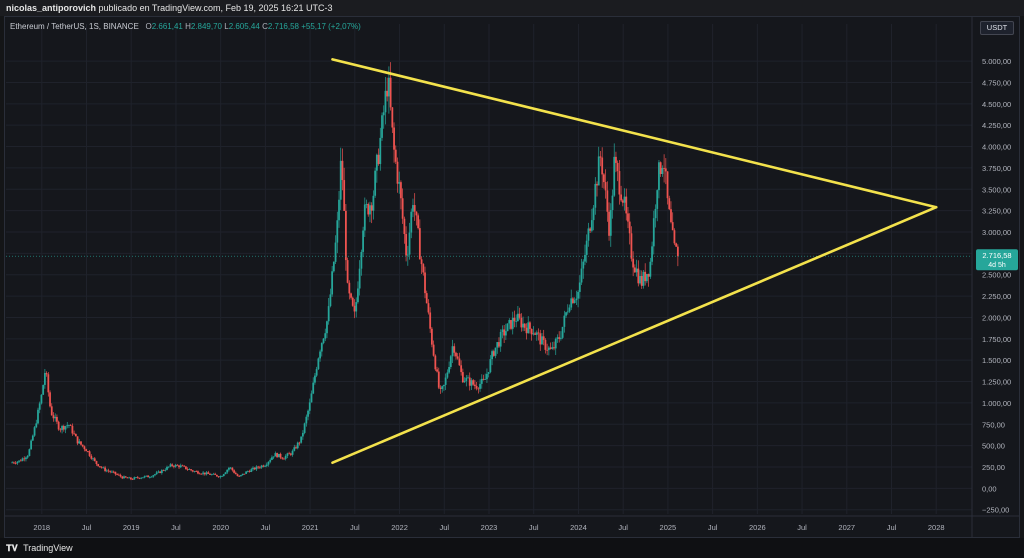 Image resolution: width=1024 pixels, height=558 pixels. I want to click on y-tick-label: 3.500,00, so click(996, 189).